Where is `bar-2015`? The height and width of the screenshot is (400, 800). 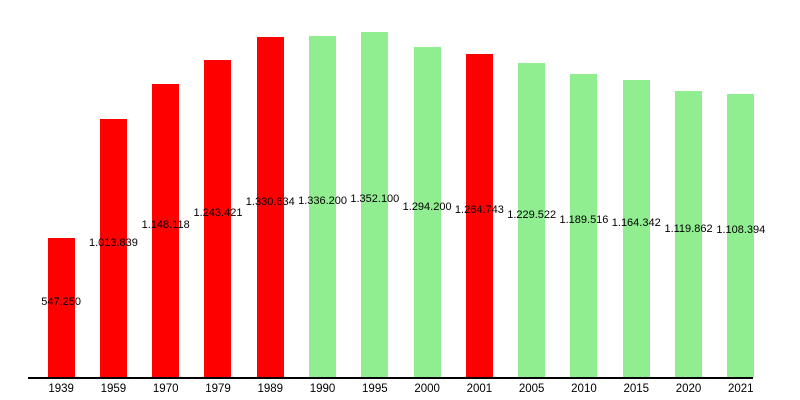
bar-2015 is located at coordinates (636, 229).